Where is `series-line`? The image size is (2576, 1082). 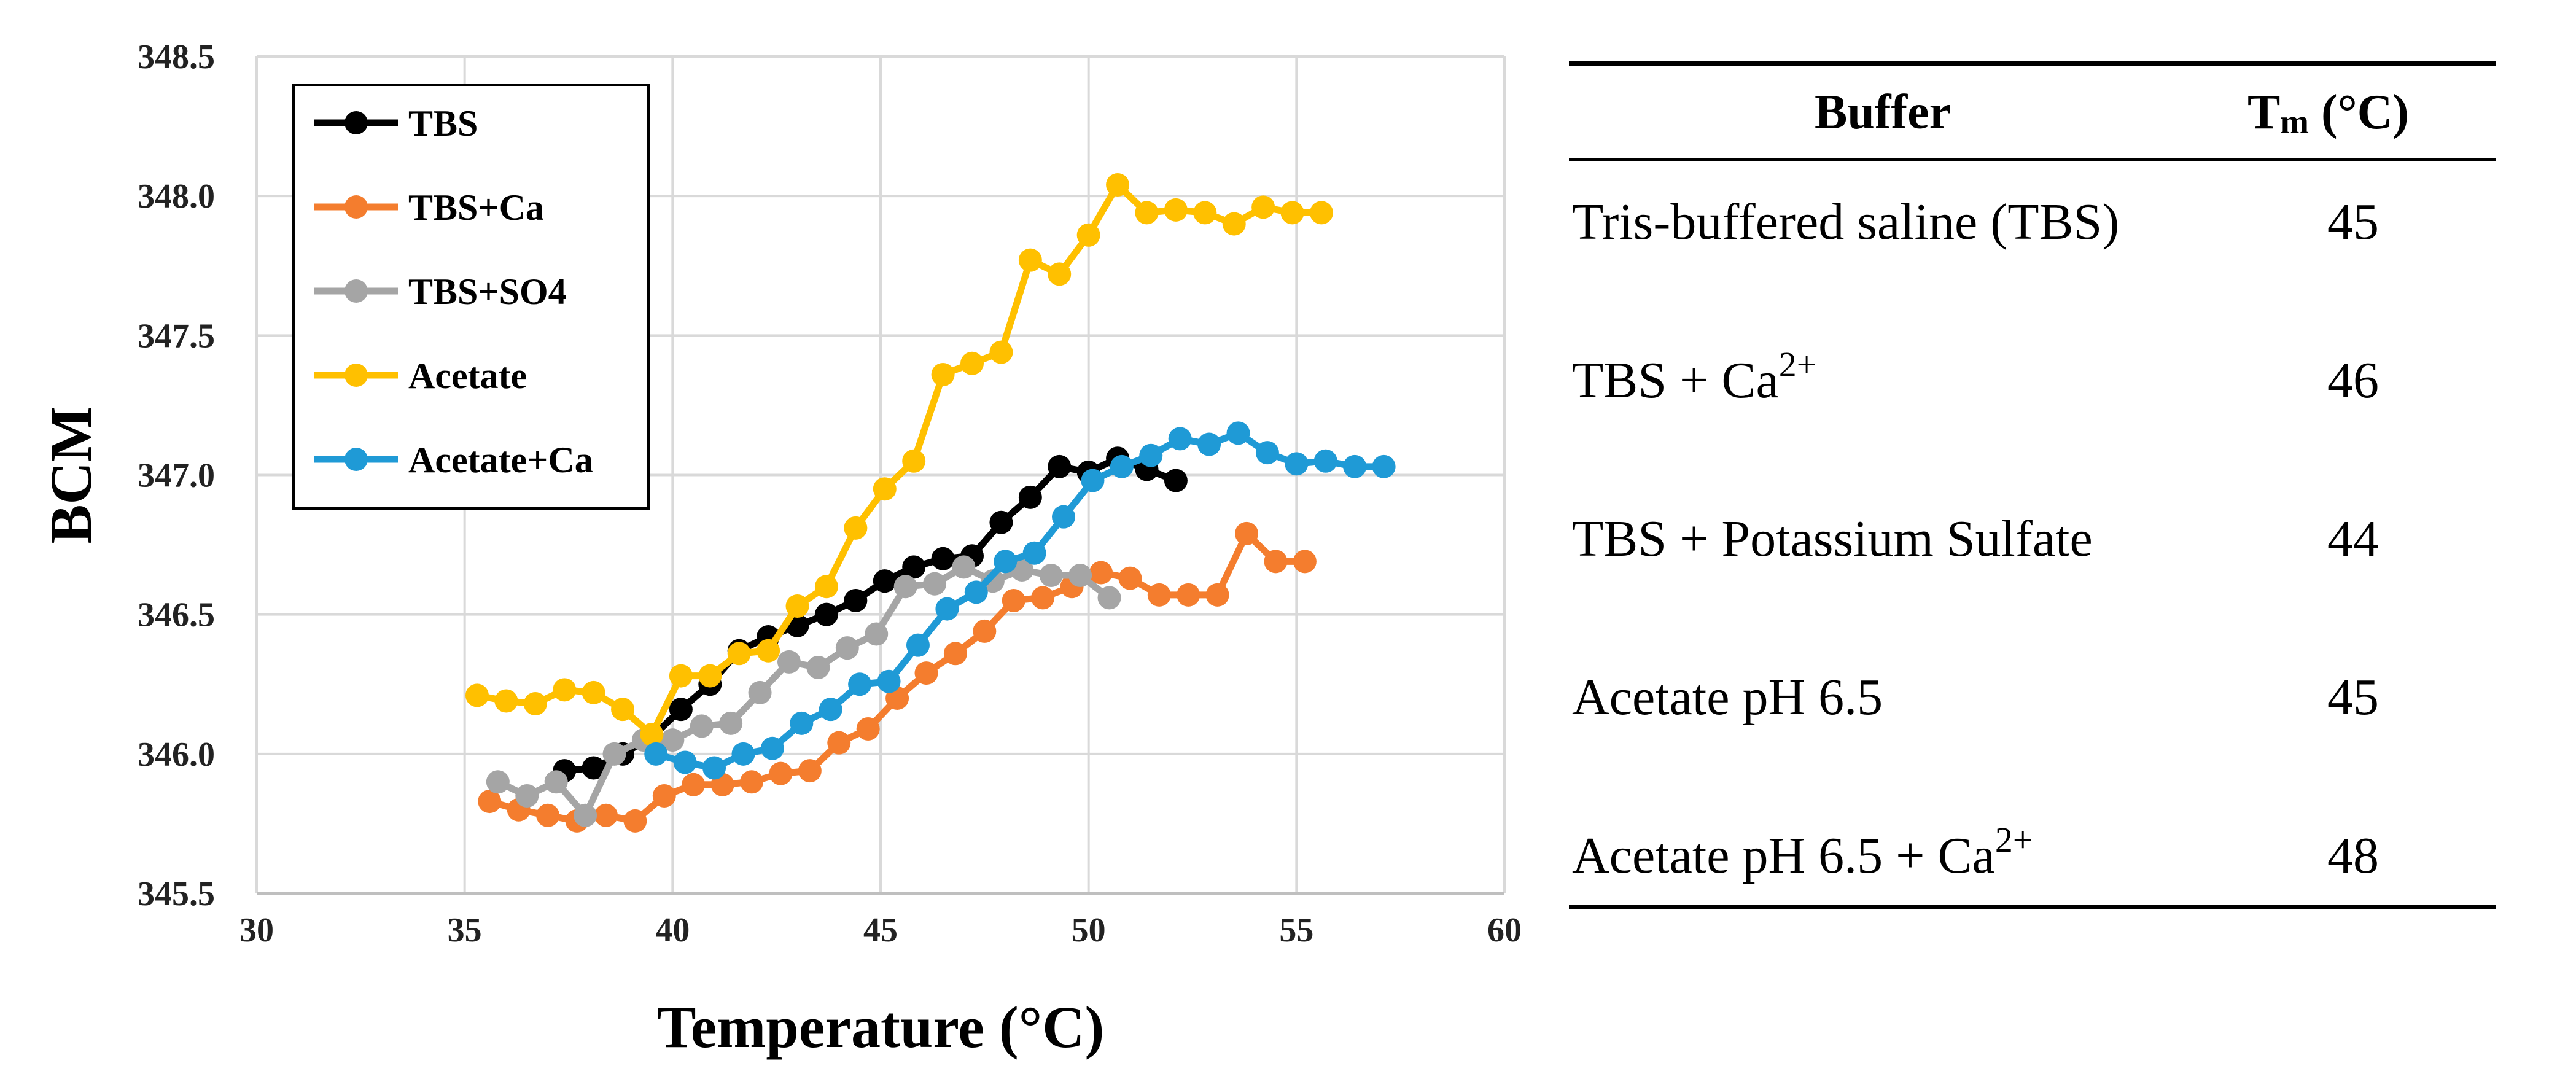
series-line is located at coordinates (870, 614).